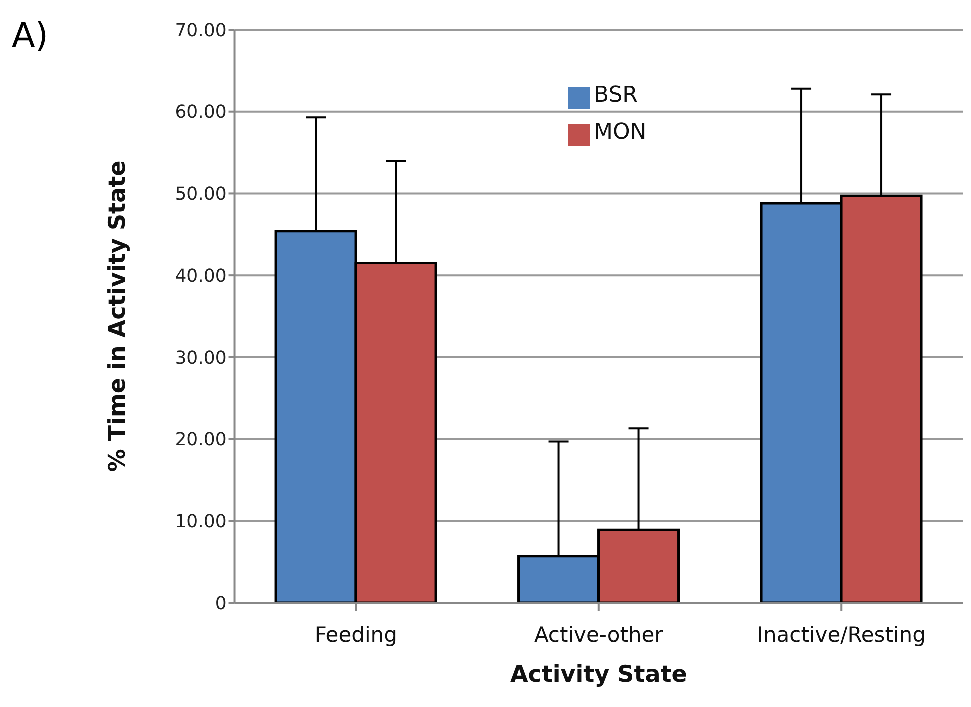 The height and width of the screenshot is (707, 971). Describe the element at coordinates (841, 634) in the screenshot. I see `x-tick-label: Inactive/Resting` at that location.